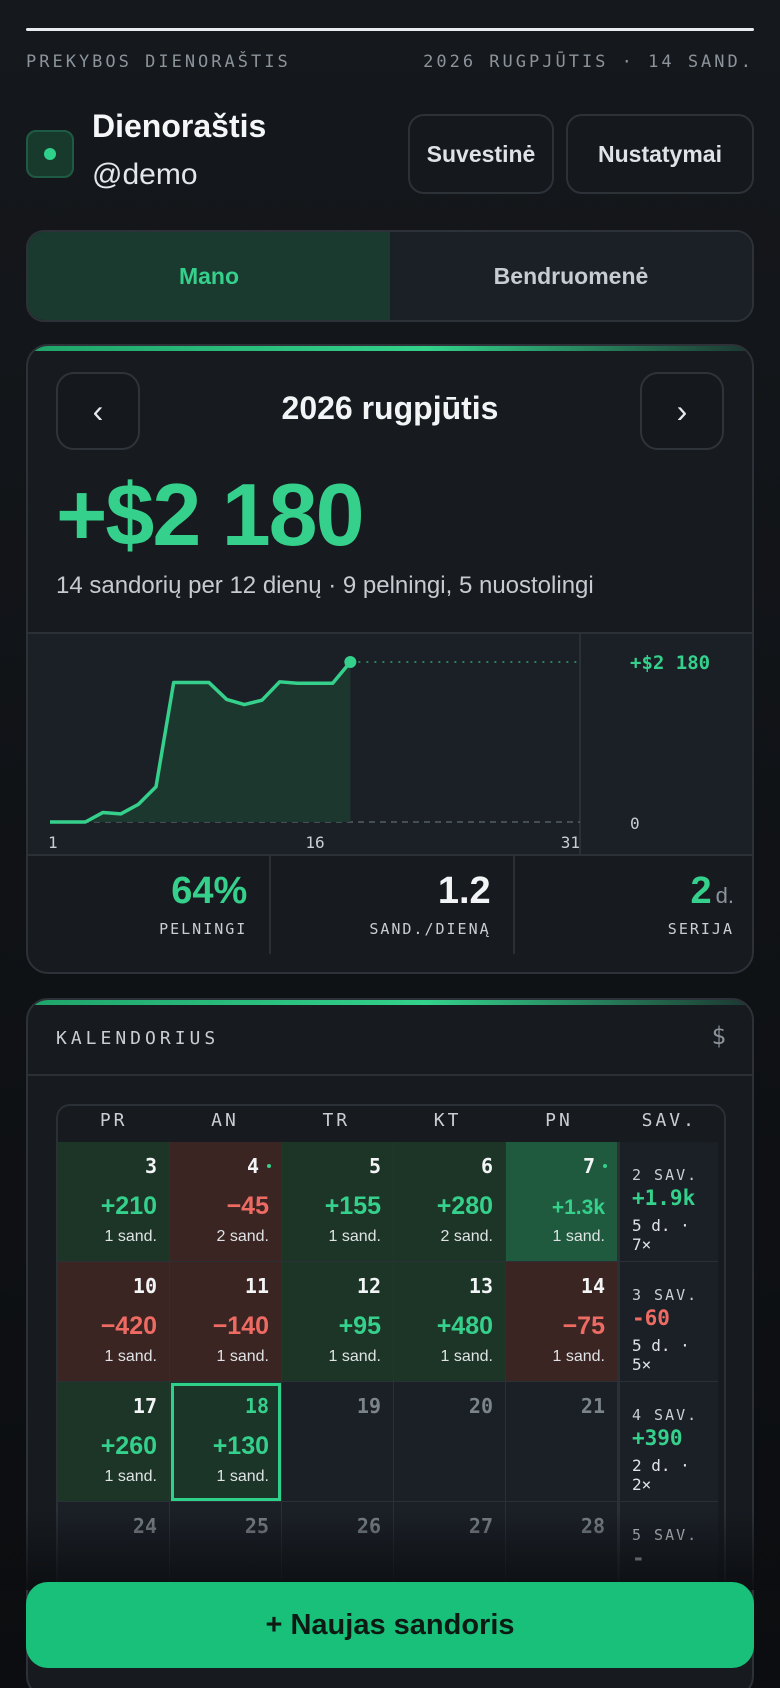 This screenshot has height=1688, width=780. Describe the element at coordinates (225, 1120) in the screenshot. I see `weekday-label: AN` at that location.